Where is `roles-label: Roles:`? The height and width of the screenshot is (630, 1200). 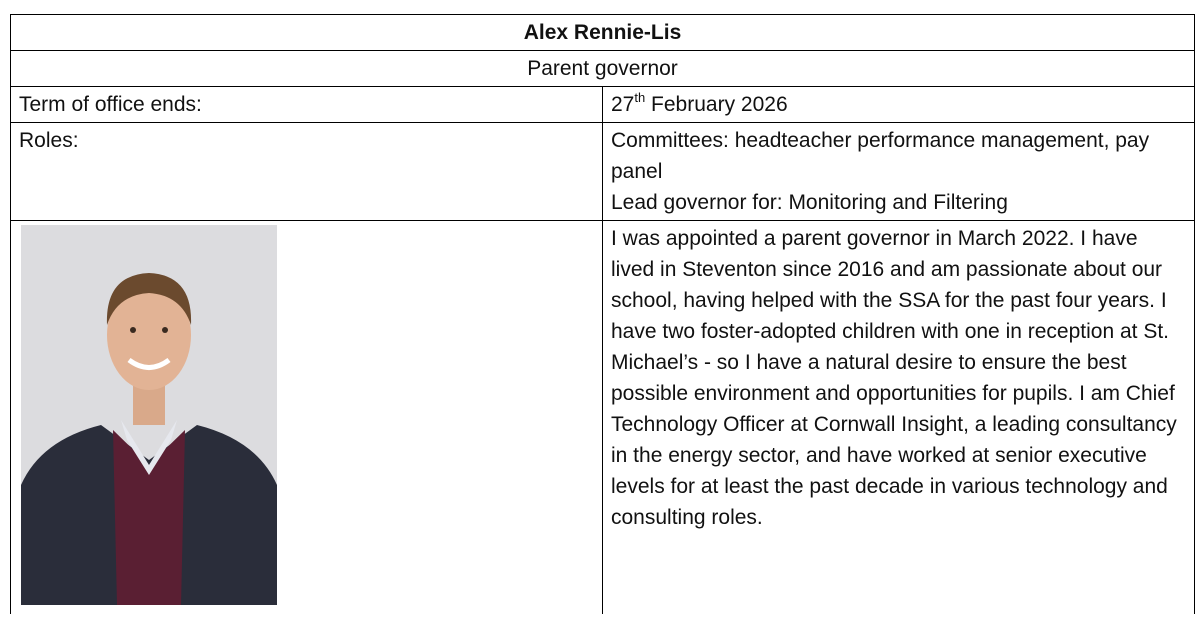 roles-label: Roles: is located at coordinates (306, 171).